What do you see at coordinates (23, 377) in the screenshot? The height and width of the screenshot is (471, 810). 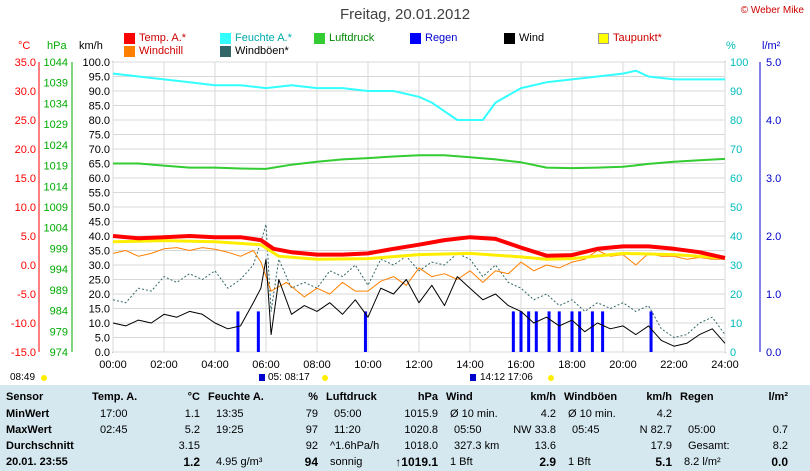 I see `sun-left-time: 08:49` at bounding box center [23, 377].